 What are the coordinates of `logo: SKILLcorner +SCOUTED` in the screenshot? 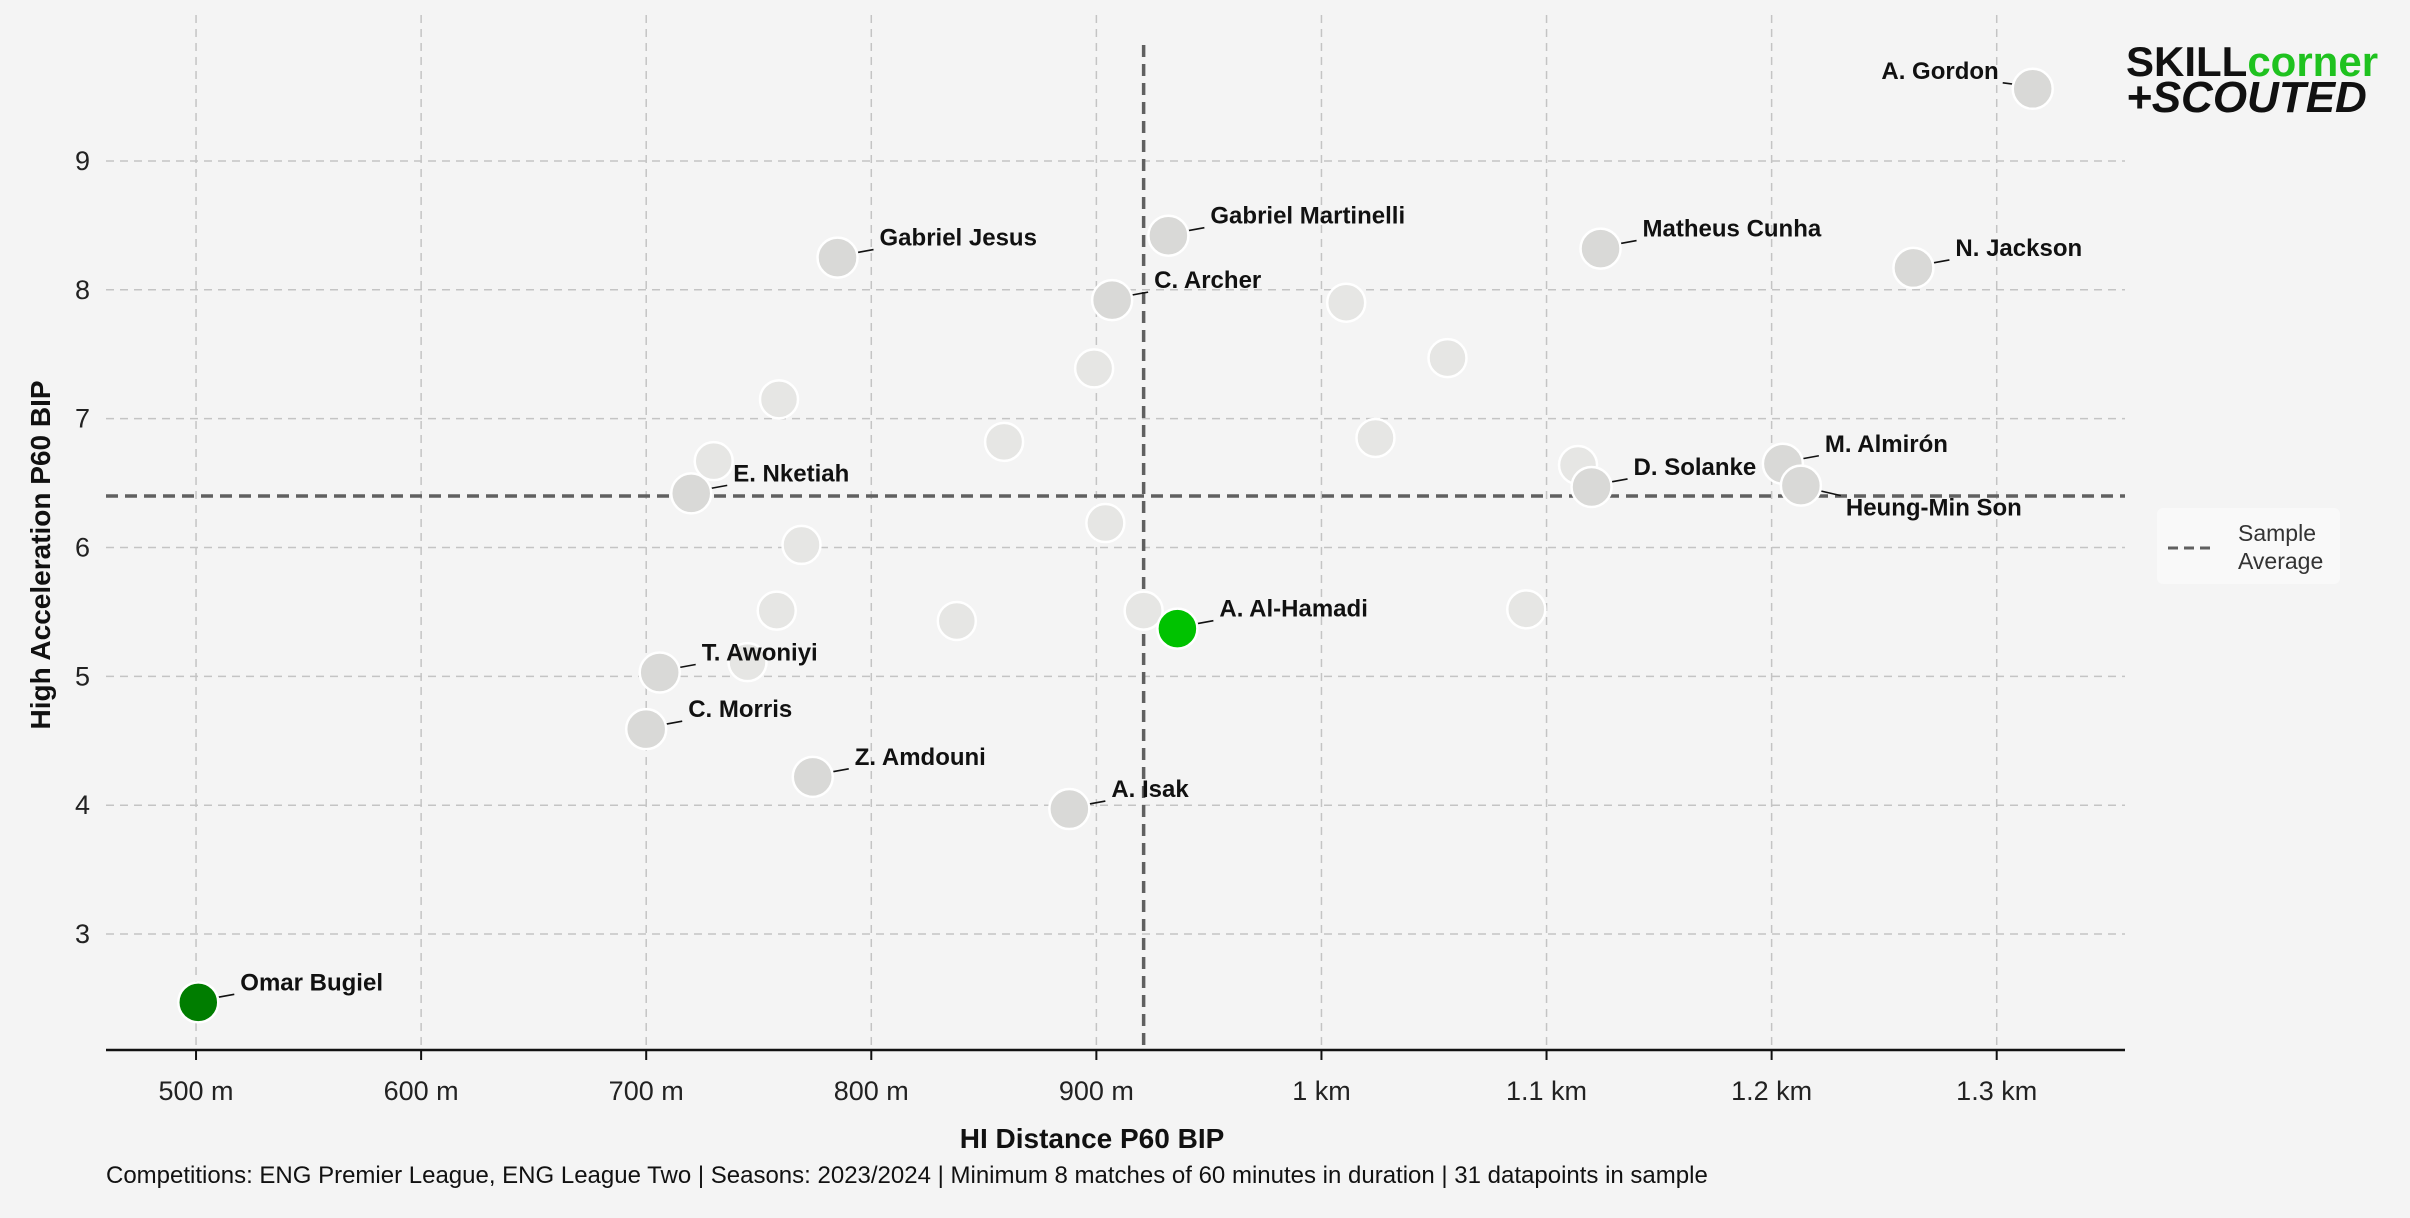 It's located at (2252, 80).